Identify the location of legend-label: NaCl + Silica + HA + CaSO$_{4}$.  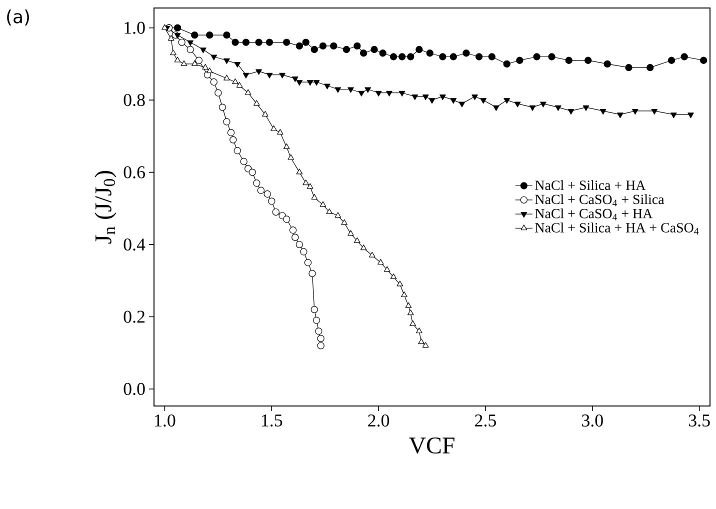
(617, 228).